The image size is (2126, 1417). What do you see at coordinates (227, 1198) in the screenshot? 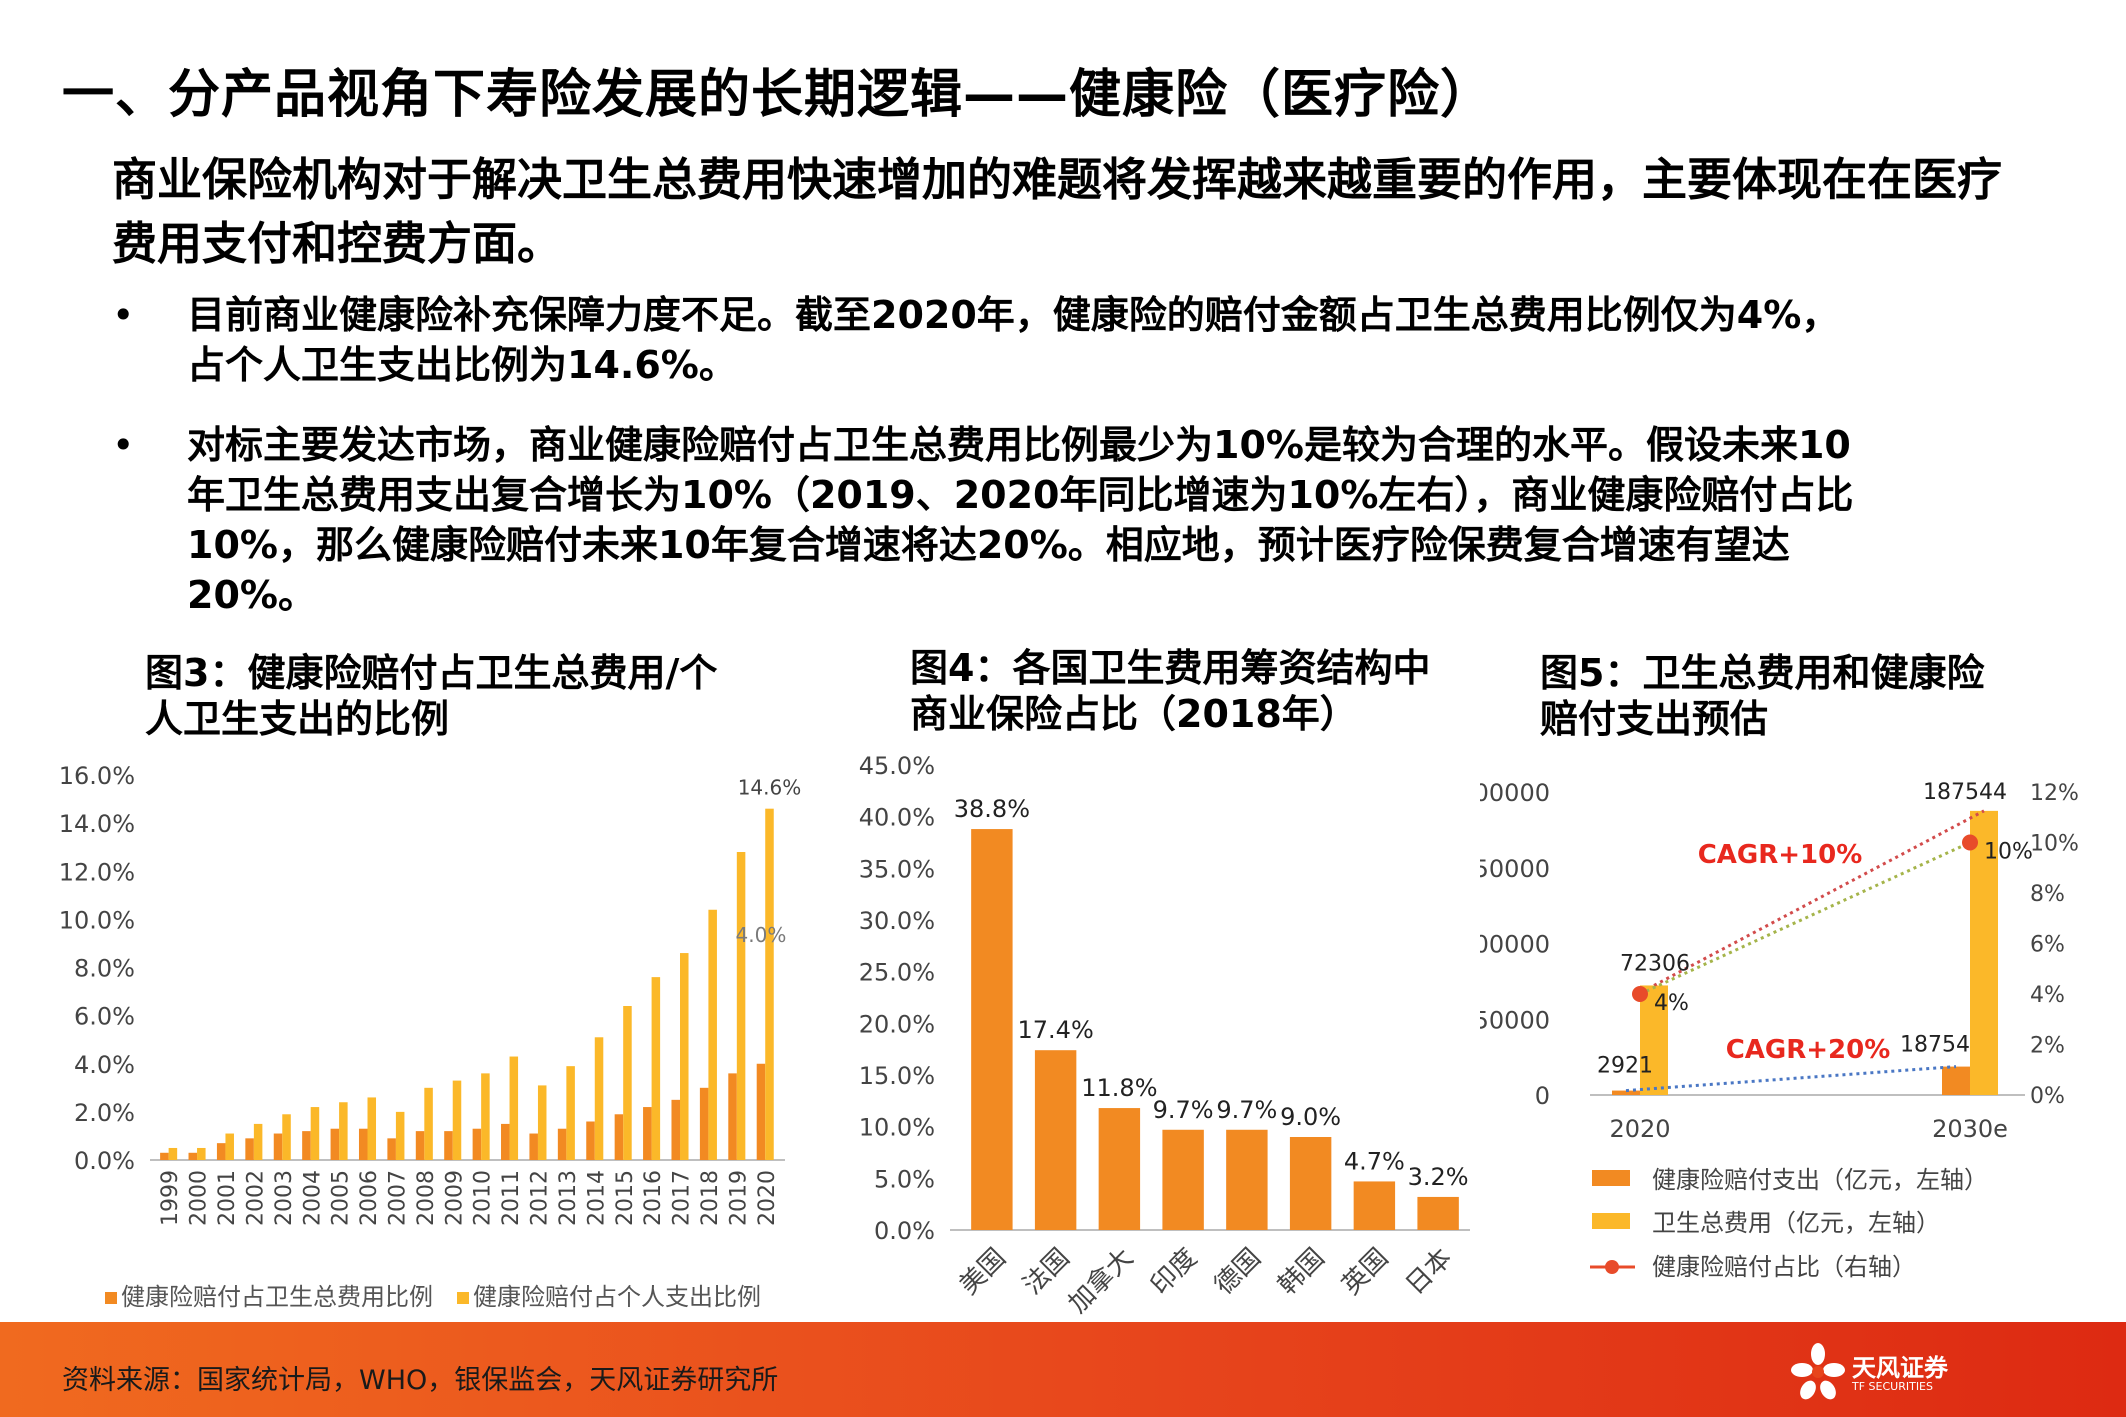
I see `x-tick-label: 2001` at bounding box center [227, 1198].